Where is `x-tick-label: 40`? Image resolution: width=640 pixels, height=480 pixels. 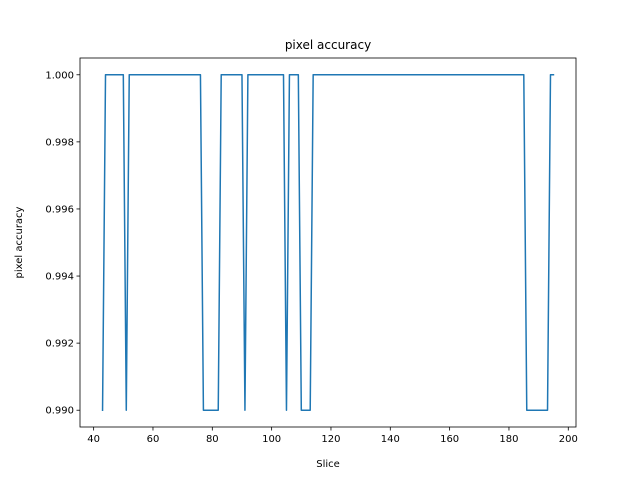 x-tick-label: 40 is located at coordinates (93, 439).